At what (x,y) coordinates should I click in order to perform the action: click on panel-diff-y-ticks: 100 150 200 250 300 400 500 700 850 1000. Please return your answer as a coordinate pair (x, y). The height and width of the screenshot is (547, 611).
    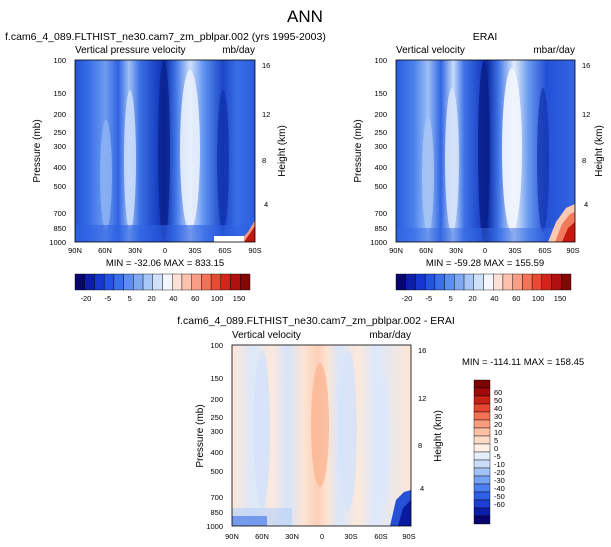
    Looking at the image, I should click on (214, 436).